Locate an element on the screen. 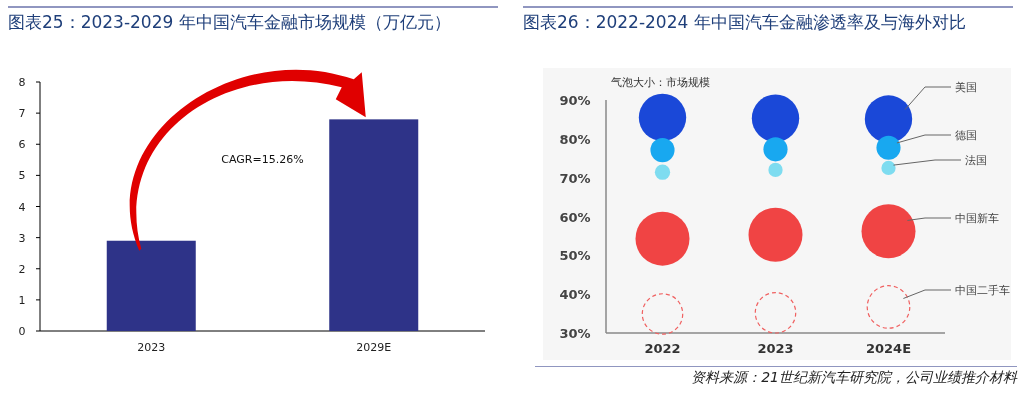 This screenshot has height=415, width=1031. y-tick-label: 80% is located at coordinates (575, 139).